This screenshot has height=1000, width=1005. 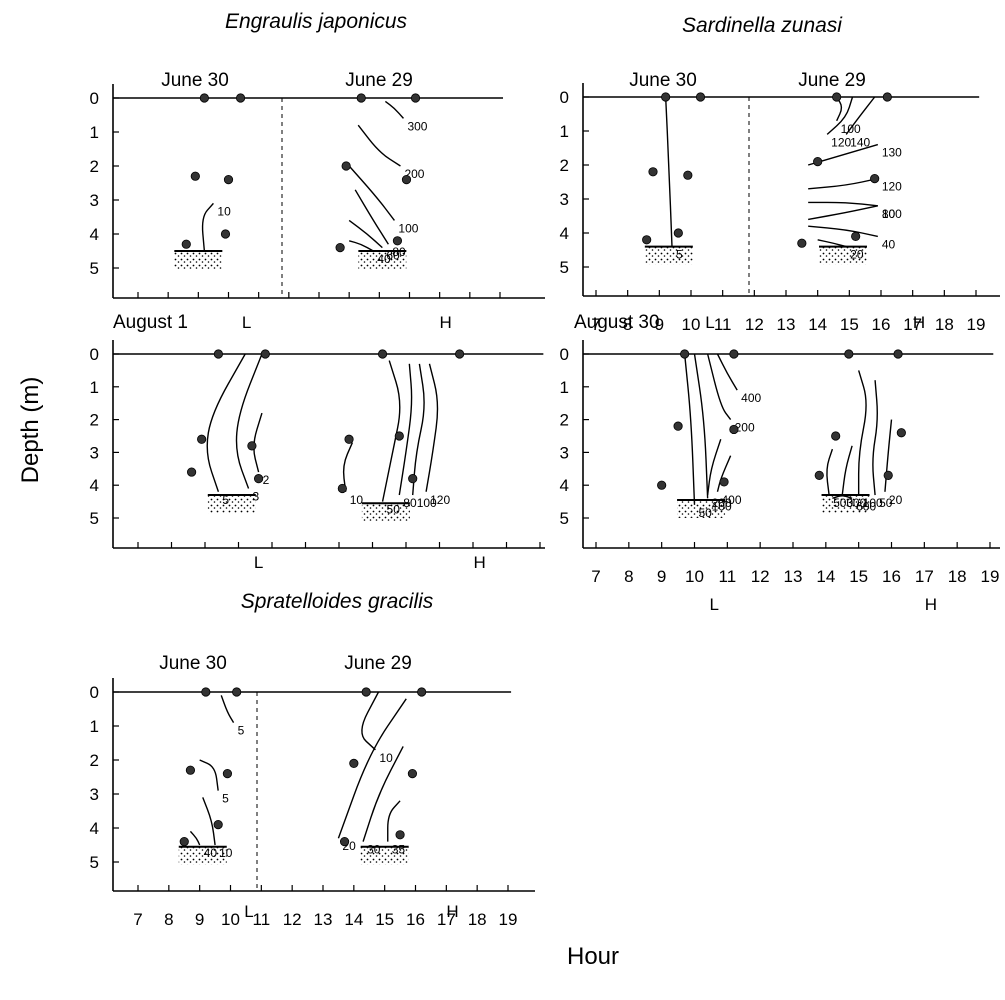 I want to click on x-tick-label: 15, so click(x=384, y=919).